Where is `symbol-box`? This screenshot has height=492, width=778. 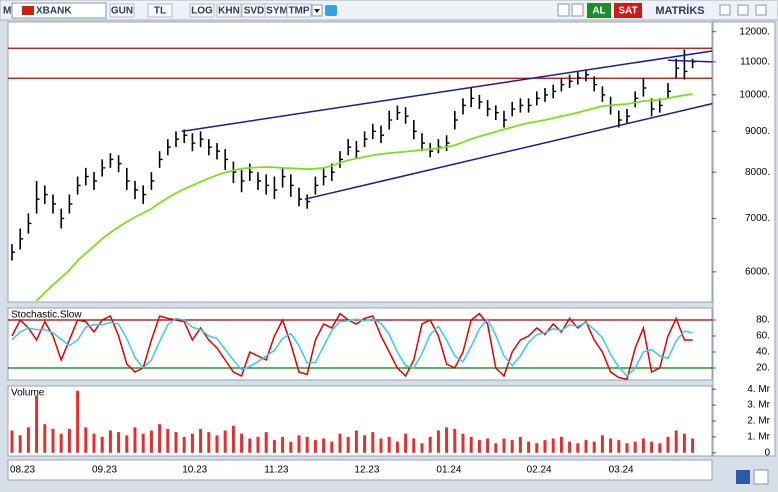 symbol-box is located at coordinates (59, 10).